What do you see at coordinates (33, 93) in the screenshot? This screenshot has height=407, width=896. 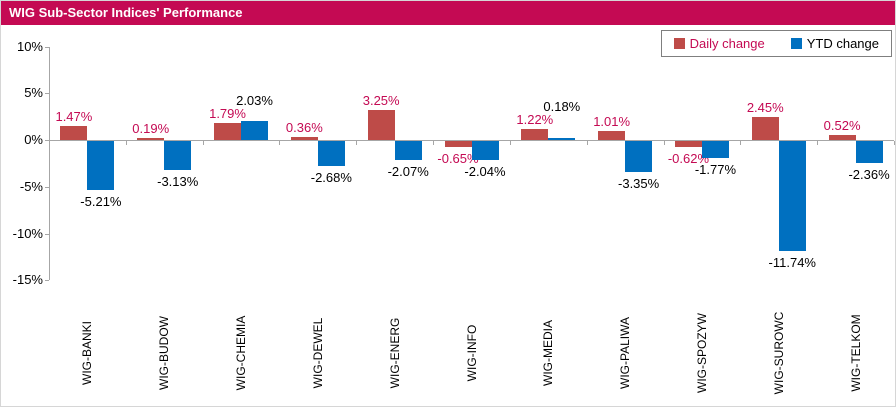 I see `y-tick-label: 5%` at bounding box center [33, 93].